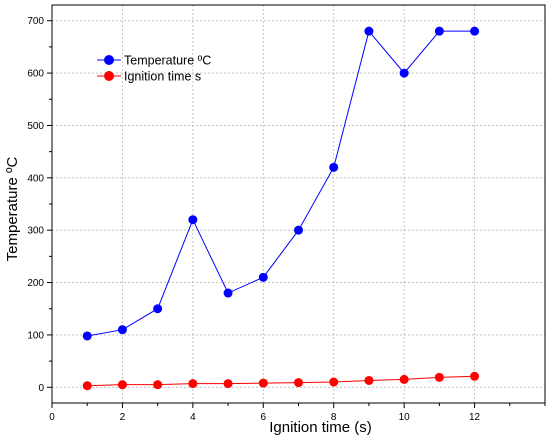 The width and height of the screenshot is (550, 438). I want to click on x-tick-label: 12, so click(475, 417).